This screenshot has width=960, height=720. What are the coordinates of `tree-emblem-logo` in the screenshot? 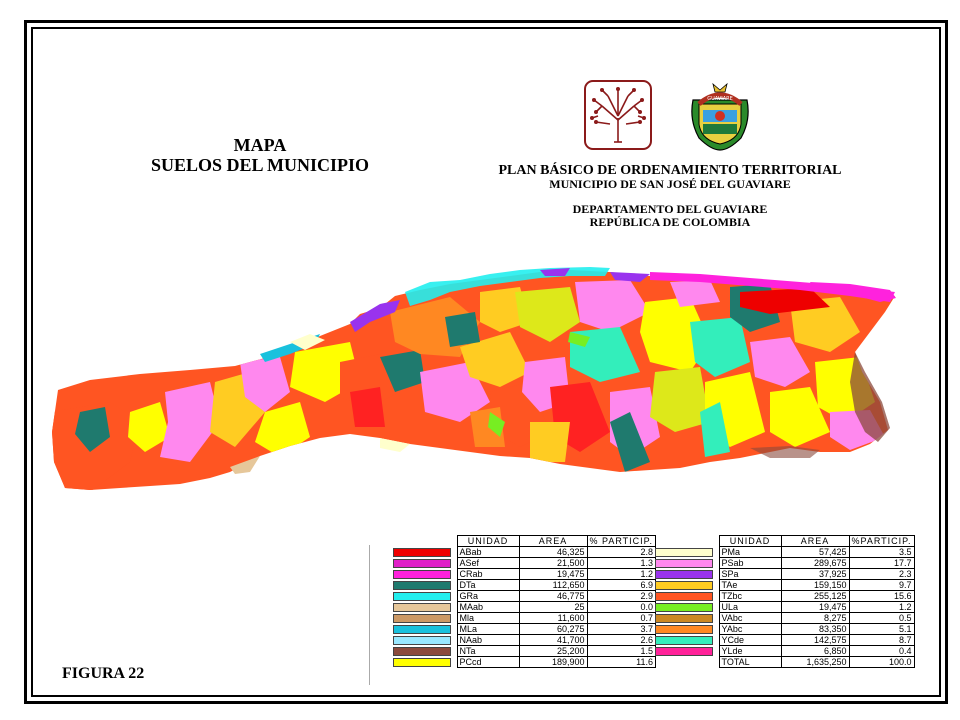 It's located at (618, 115).